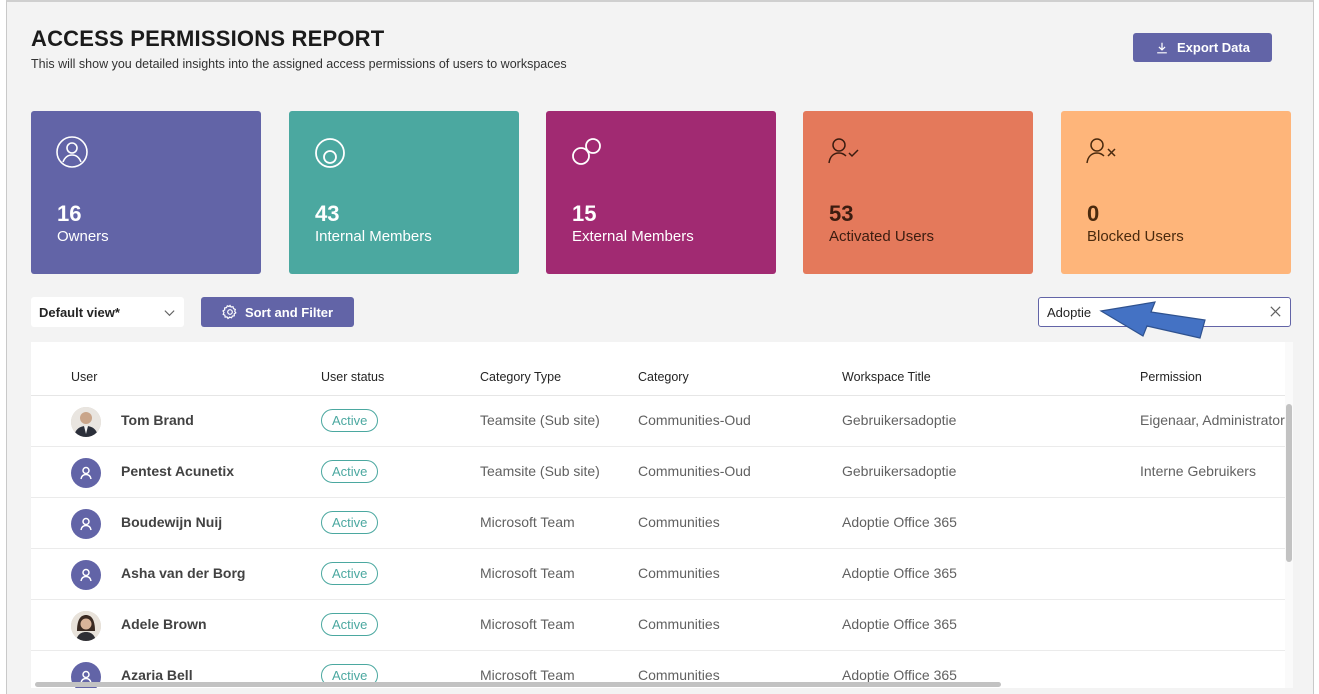 This screenshot has width=1319, height=694. I want to click on internal-members-card: 43 Internal Members, so click(404, 192).